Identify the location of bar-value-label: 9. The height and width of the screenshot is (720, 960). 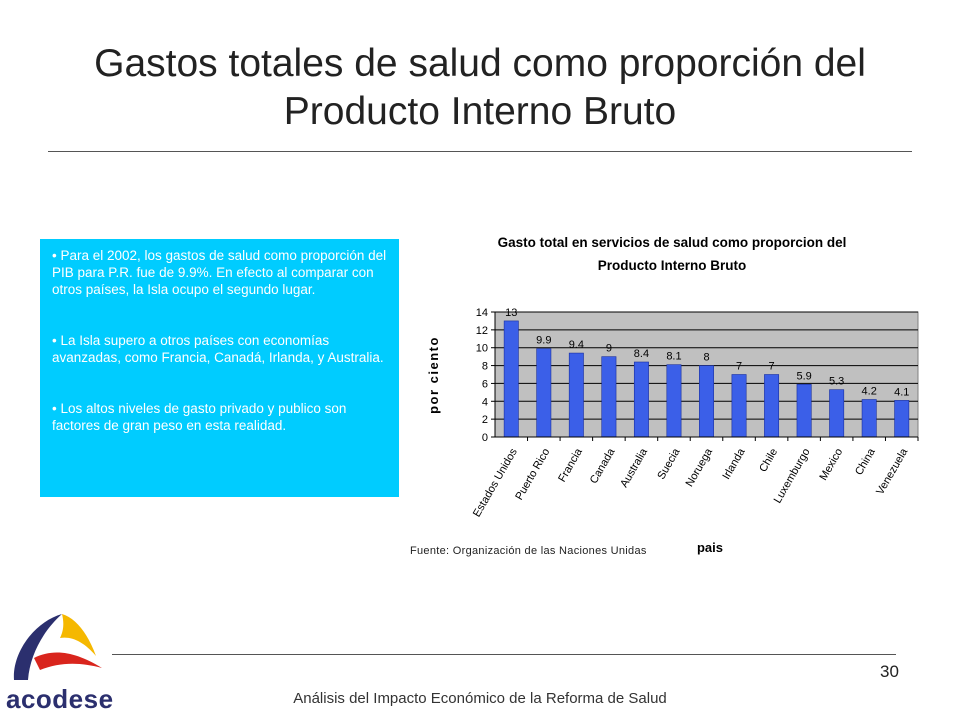
(609, 349).